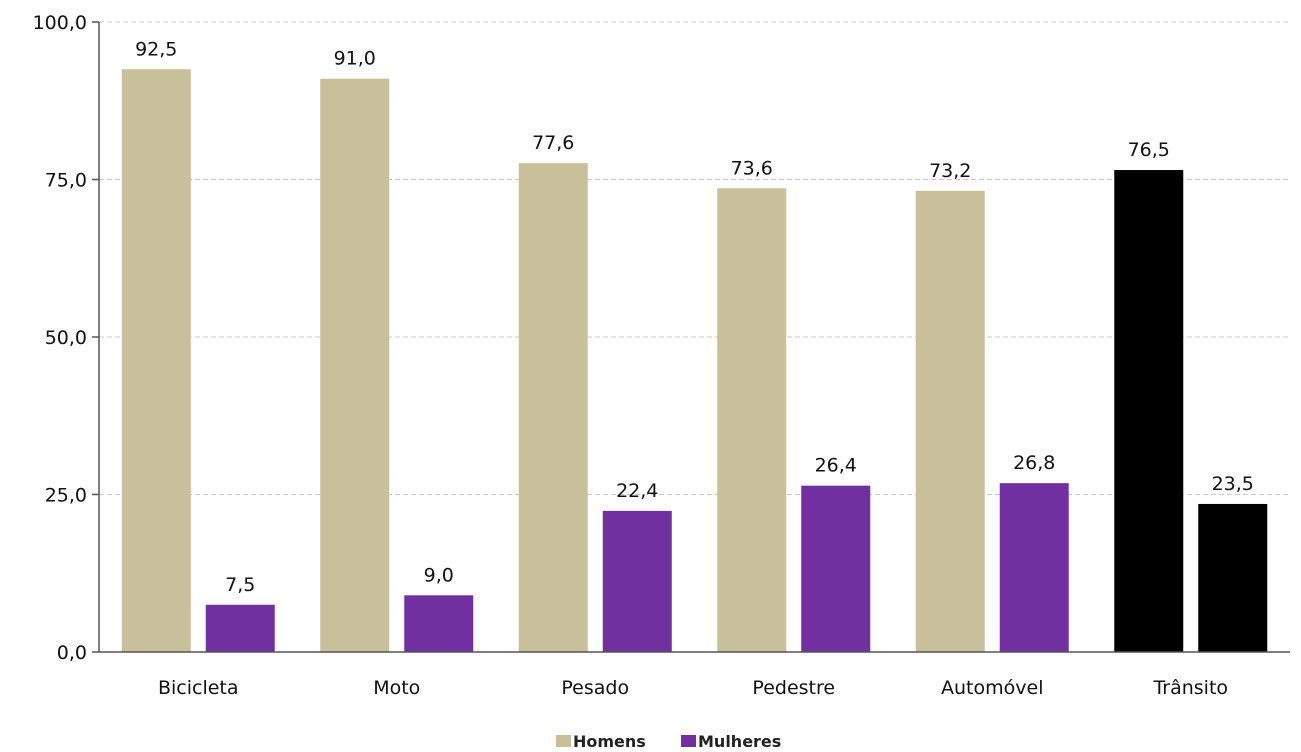 The height and width of the screenshot is (752, 1301). I want to click on data-label: 92,5, so click(156, 49).